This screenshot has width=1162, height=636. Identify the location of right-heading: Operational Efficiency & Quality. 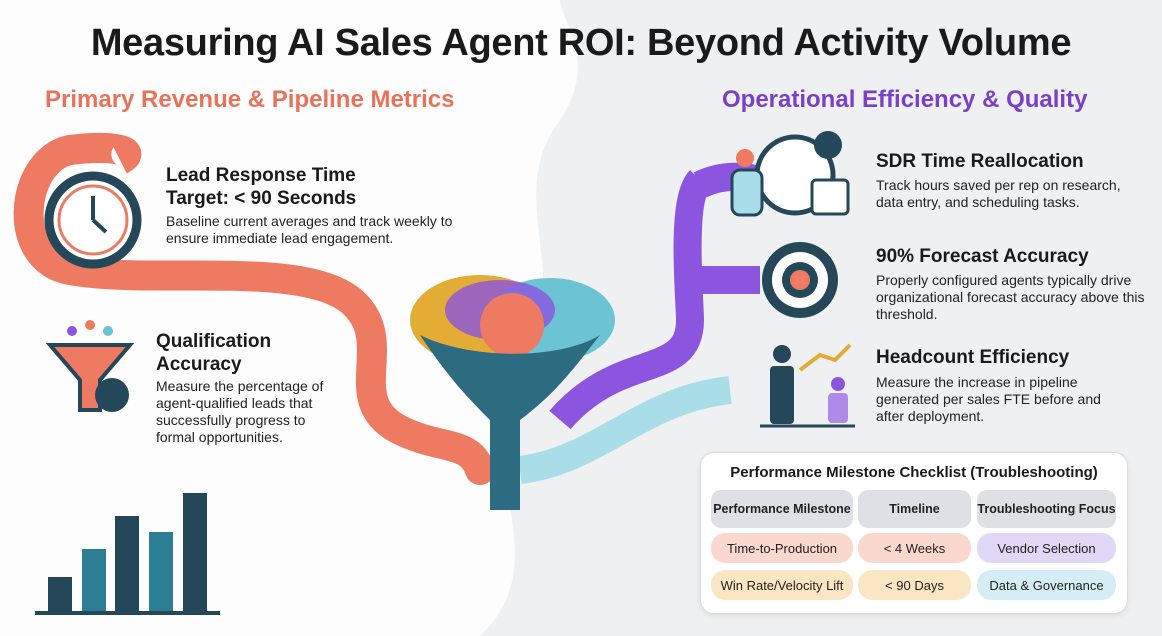
(905, 99).